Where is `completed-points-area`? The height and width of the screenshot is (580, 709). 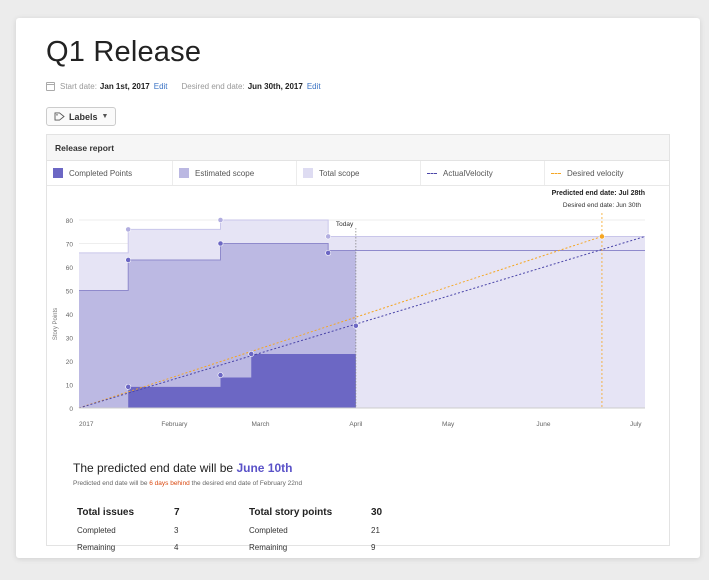 completed-points-area is located at coordinates (217, 380).